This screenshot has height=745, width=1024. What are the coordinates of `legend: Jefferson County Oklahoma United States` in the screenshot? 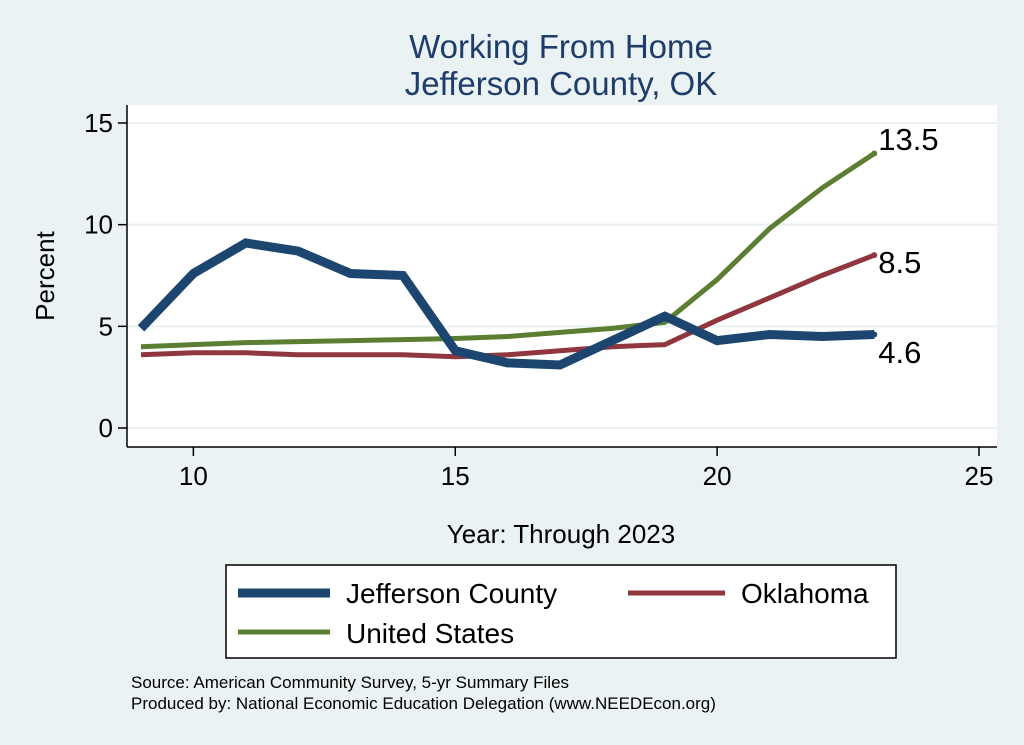 It's located at (553, 613).